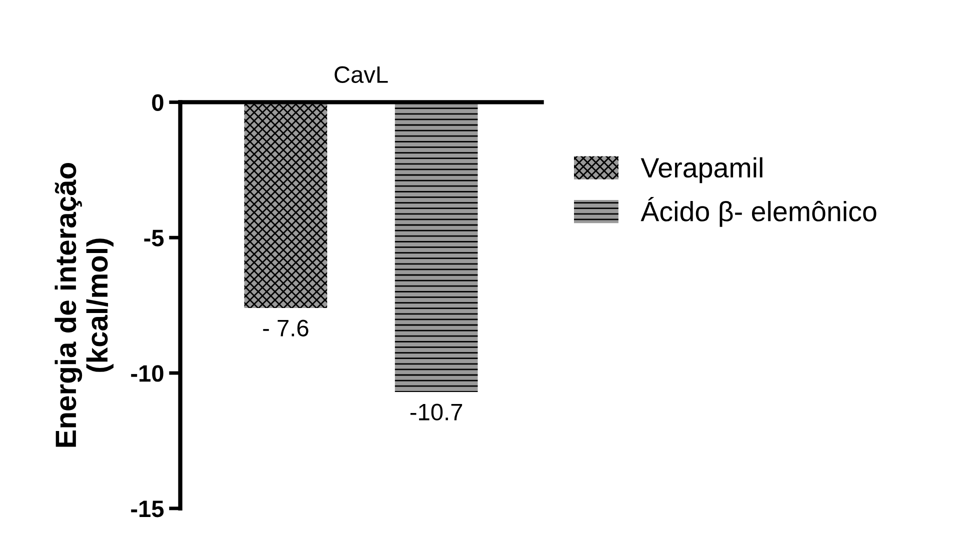  Describe the element at coordinates (285, 328) in the screenshot. I see `data-label: - 7.6` at that location.